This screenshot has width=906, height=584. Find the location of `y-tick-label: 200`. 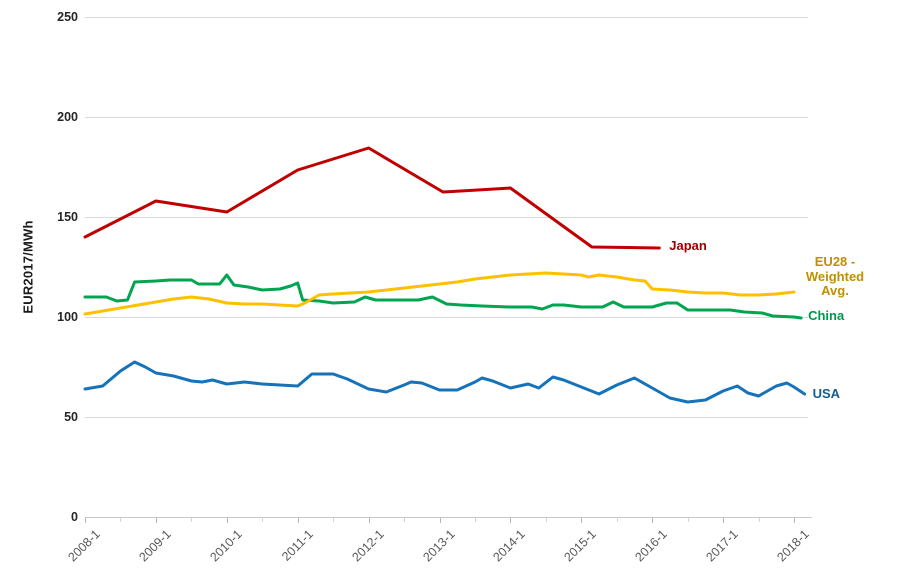

y-tick-label: 200 is located at coordinates (67, 117).